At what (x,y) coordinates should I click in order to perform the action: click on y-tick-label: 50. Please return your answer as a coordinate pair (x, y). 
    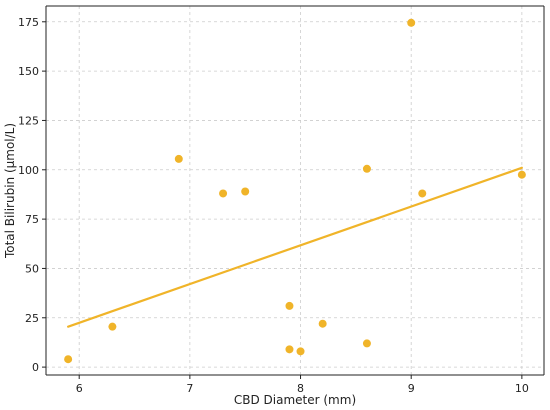
    Looking at the image, I should click on (32, 268).